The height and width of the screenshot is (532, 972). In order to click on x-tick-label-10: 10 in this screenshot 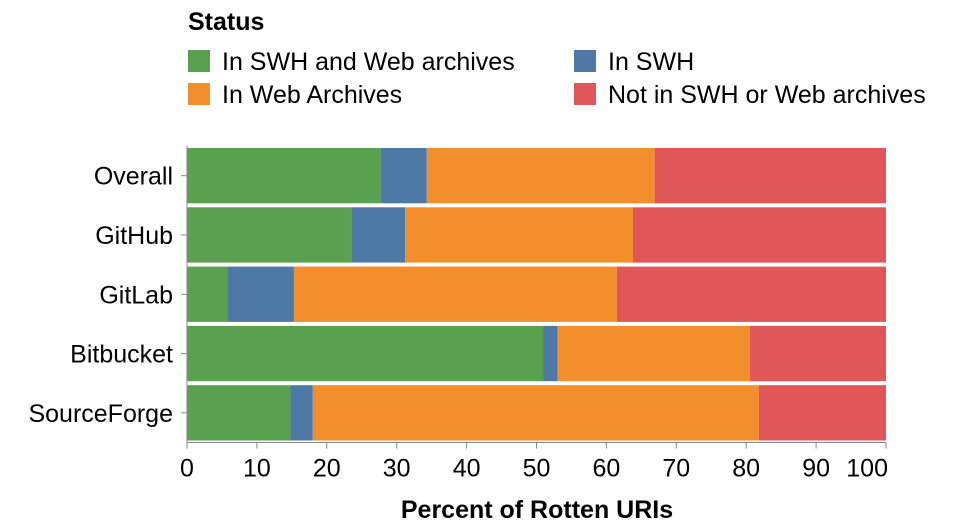, I will do `click(257, 469)`.